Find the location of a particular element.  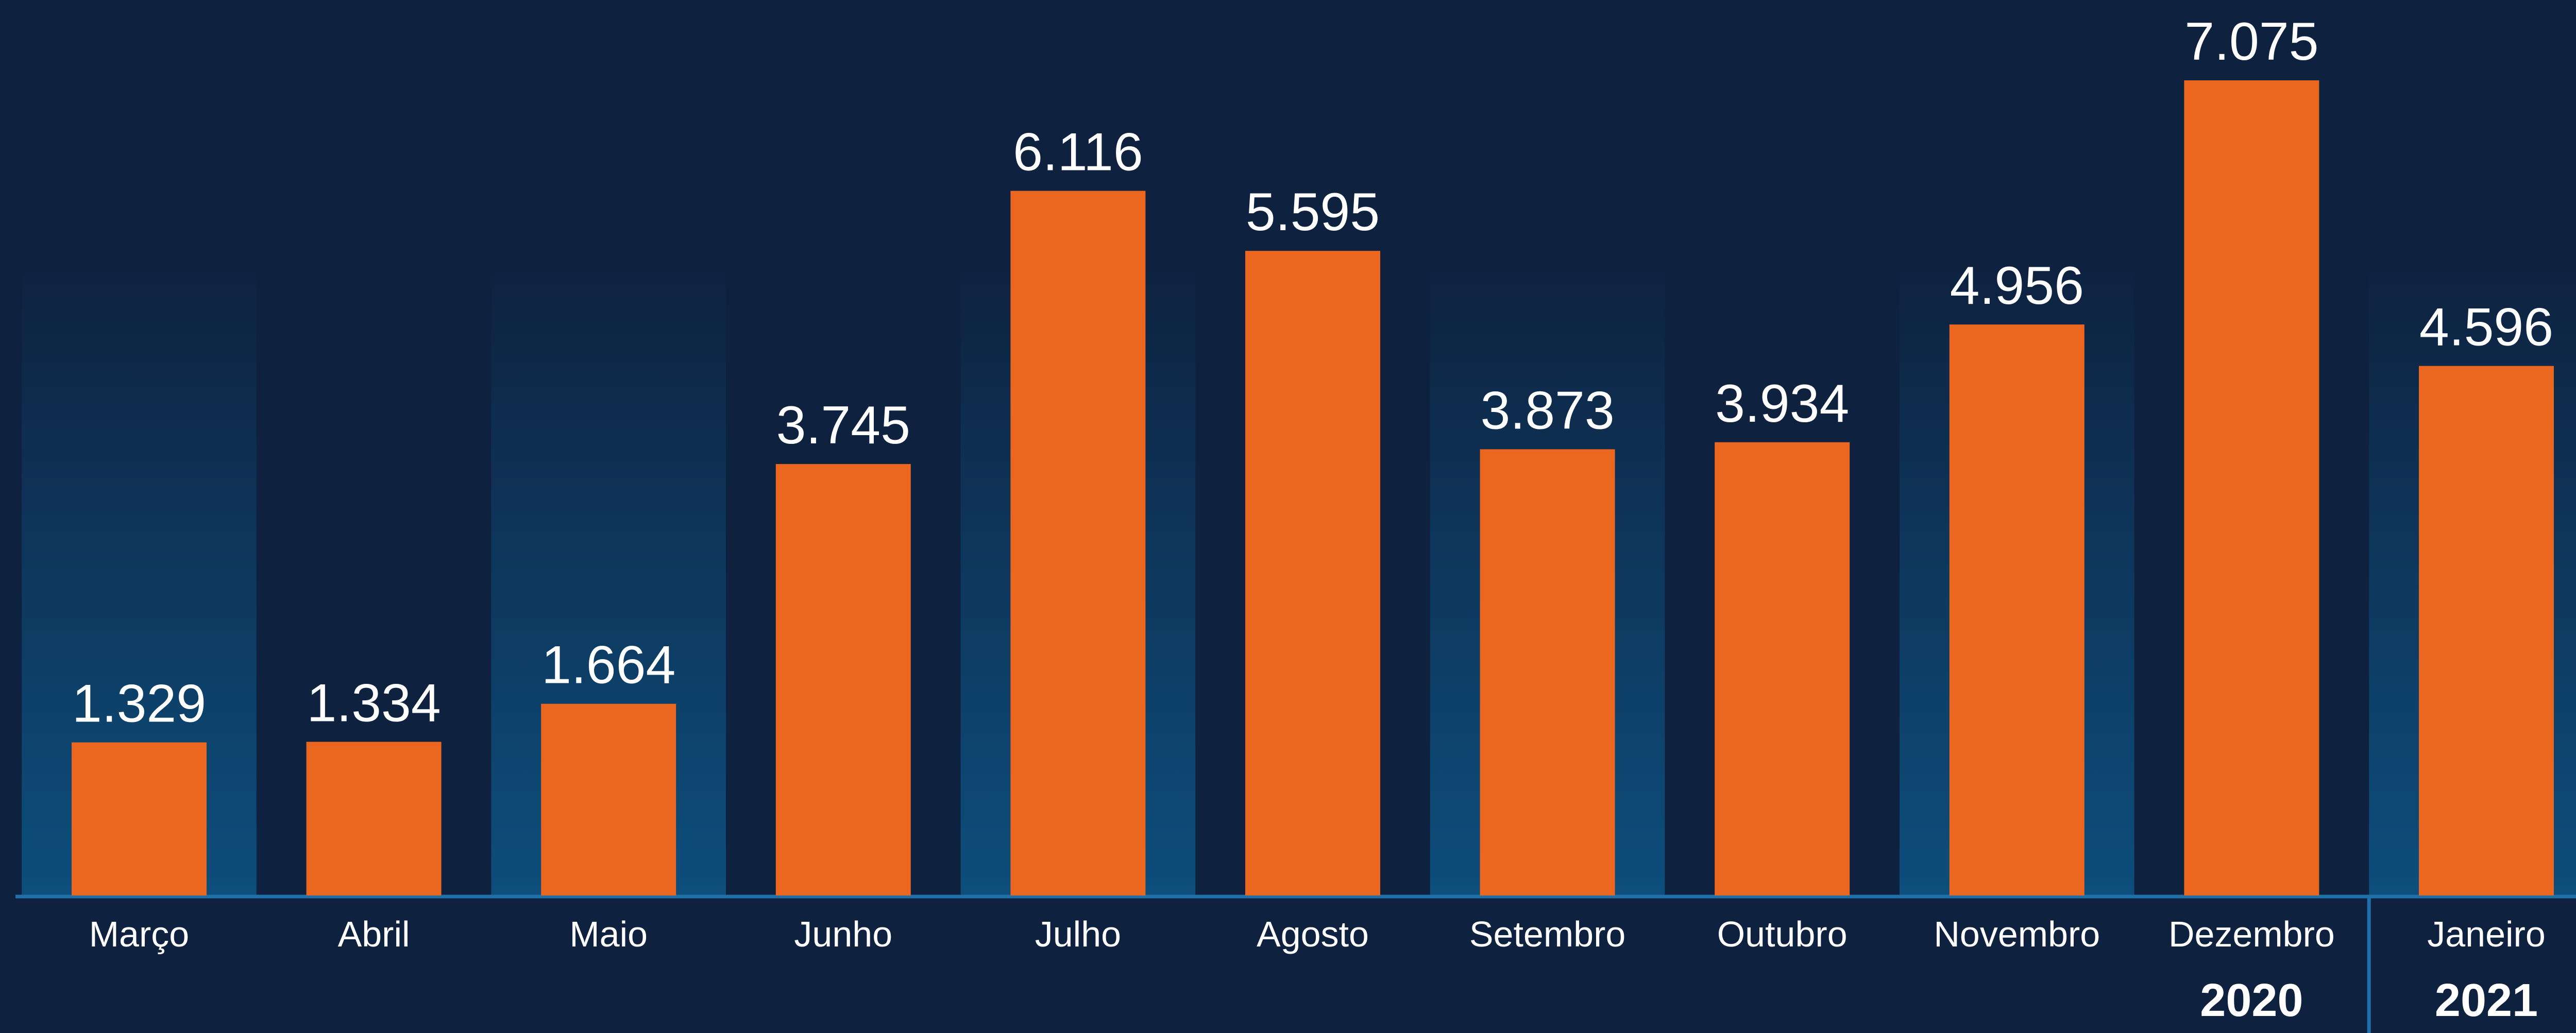

value-label: 3.745 is located at coordinates (843, 425).